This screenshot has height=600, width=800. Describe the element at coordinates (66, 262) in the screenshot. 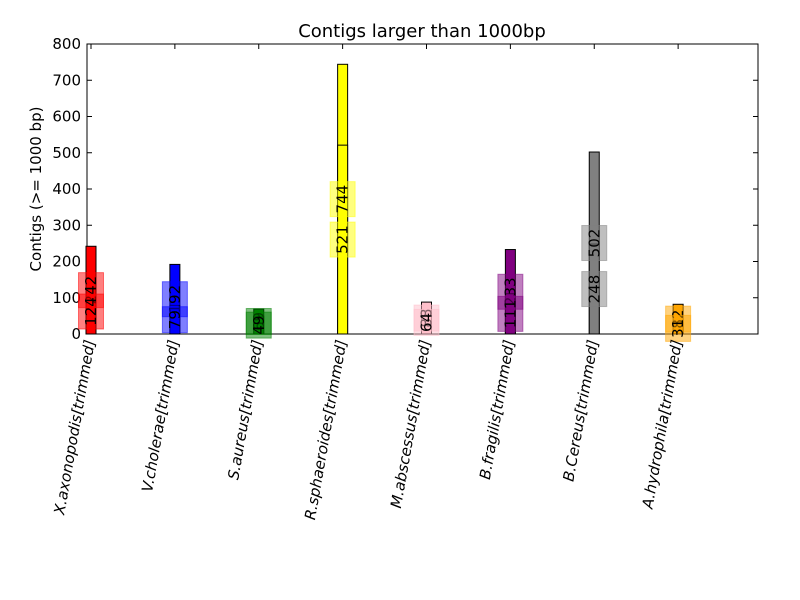

I see `y-tick-label: 200` at that location.